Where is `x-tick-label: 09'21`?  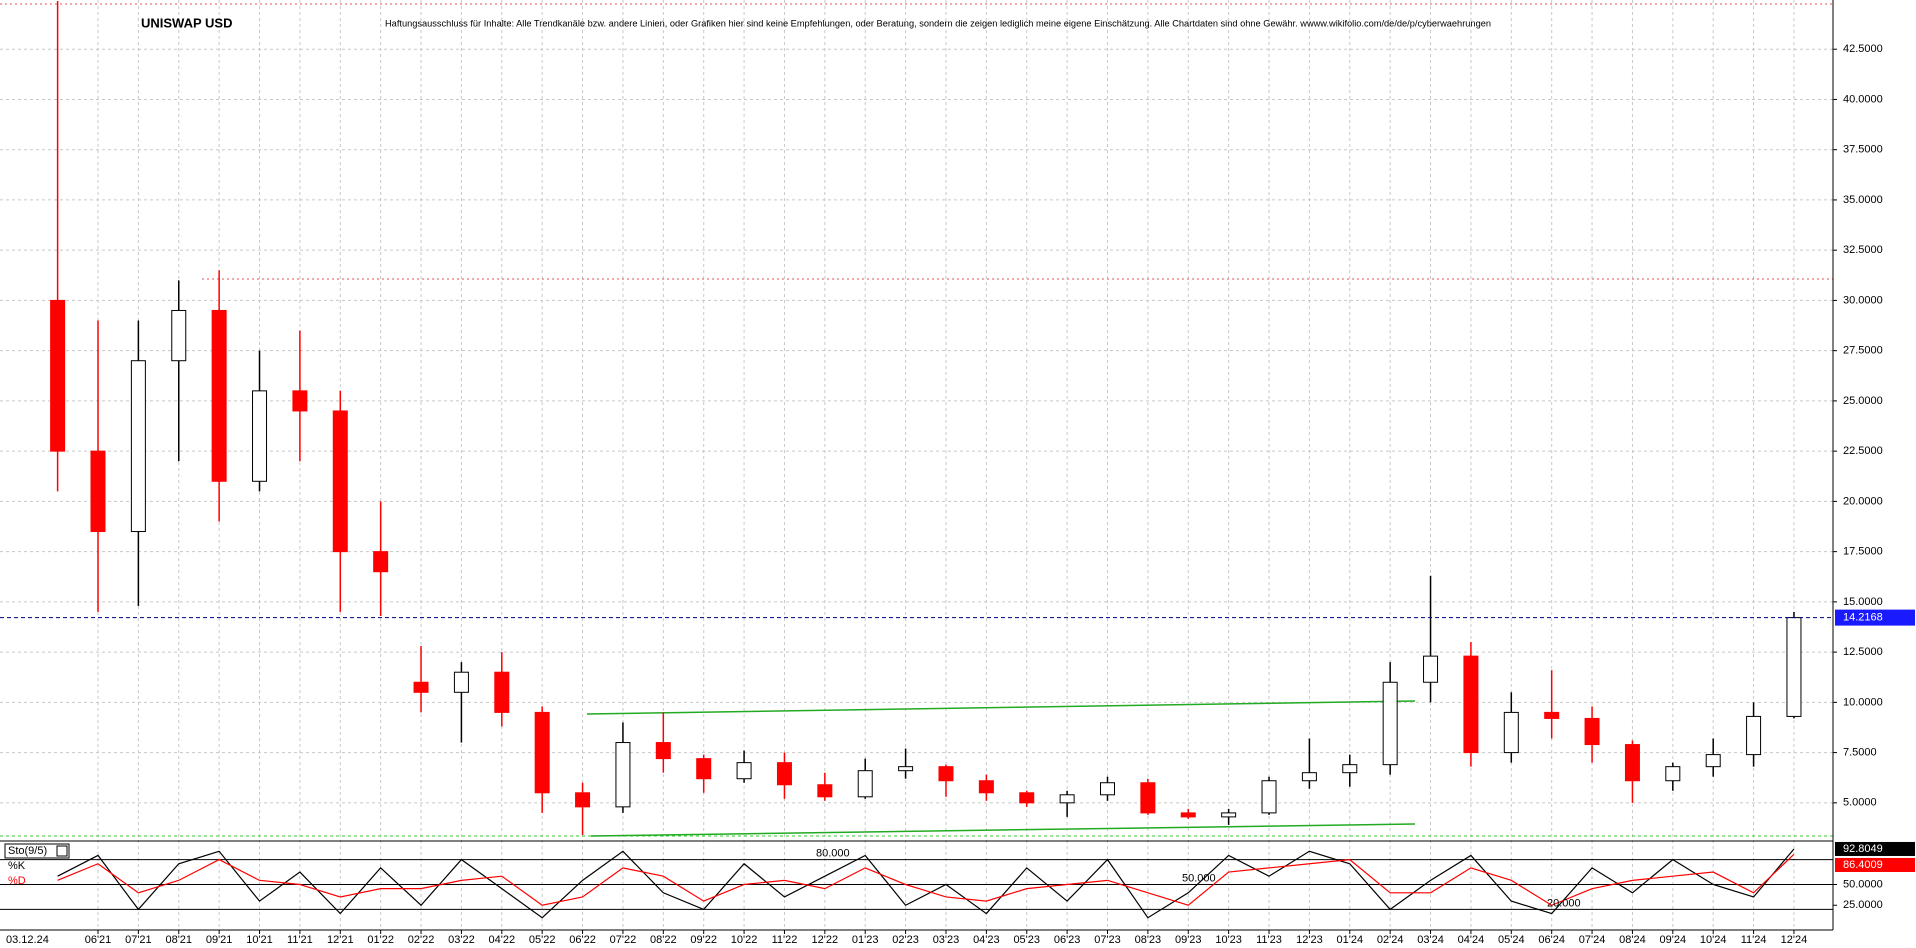
x-tick-label: 09'21 is located at coordinates (219, 940).